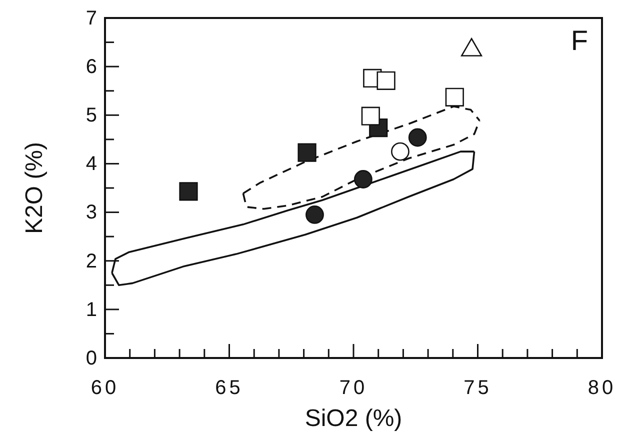 The height and width of the screenshot is (438, 632). Describe the element at coordinates (91, 67) in the screenshot. I see `y-tick-label: 6` at that location.